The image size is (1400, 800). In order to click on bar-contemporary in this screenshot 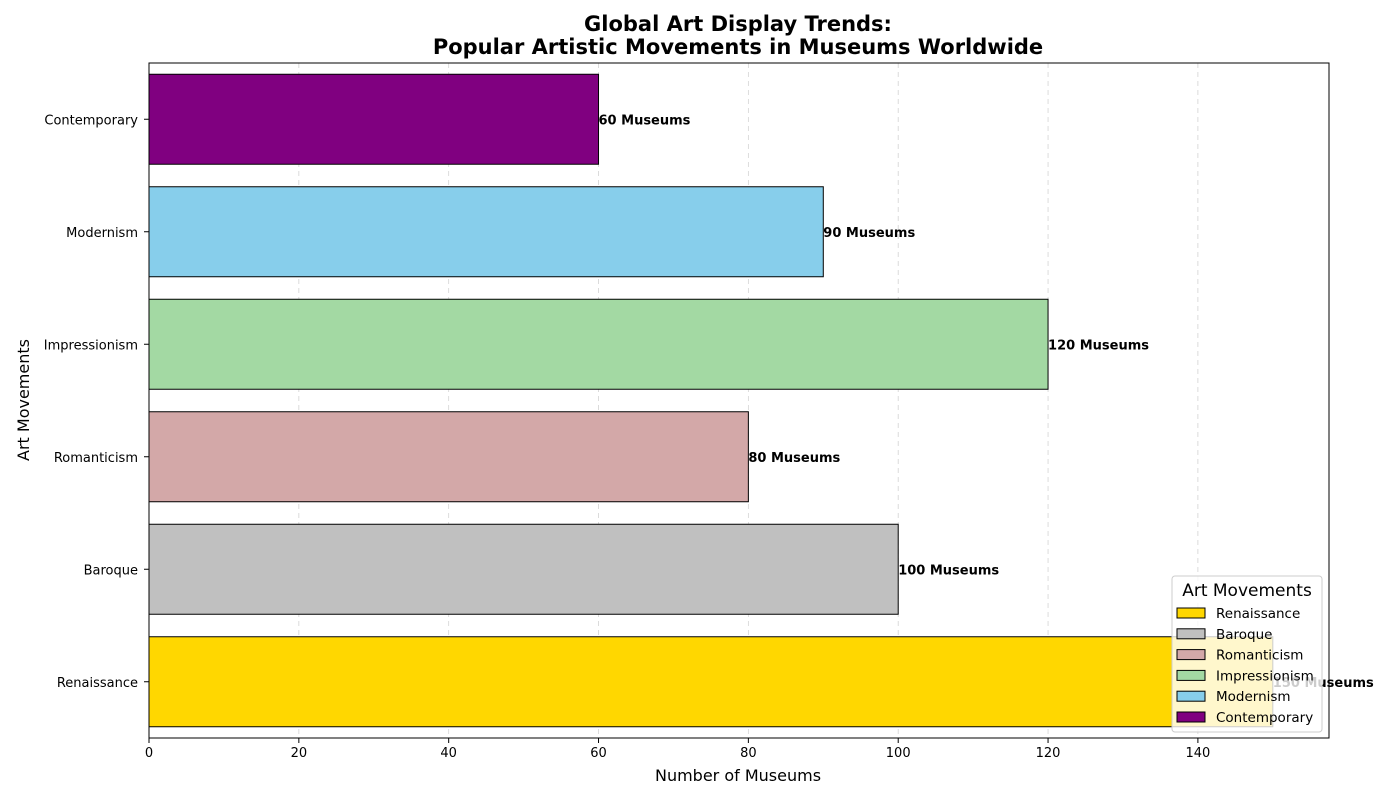, I will do `click(374, 119)`.